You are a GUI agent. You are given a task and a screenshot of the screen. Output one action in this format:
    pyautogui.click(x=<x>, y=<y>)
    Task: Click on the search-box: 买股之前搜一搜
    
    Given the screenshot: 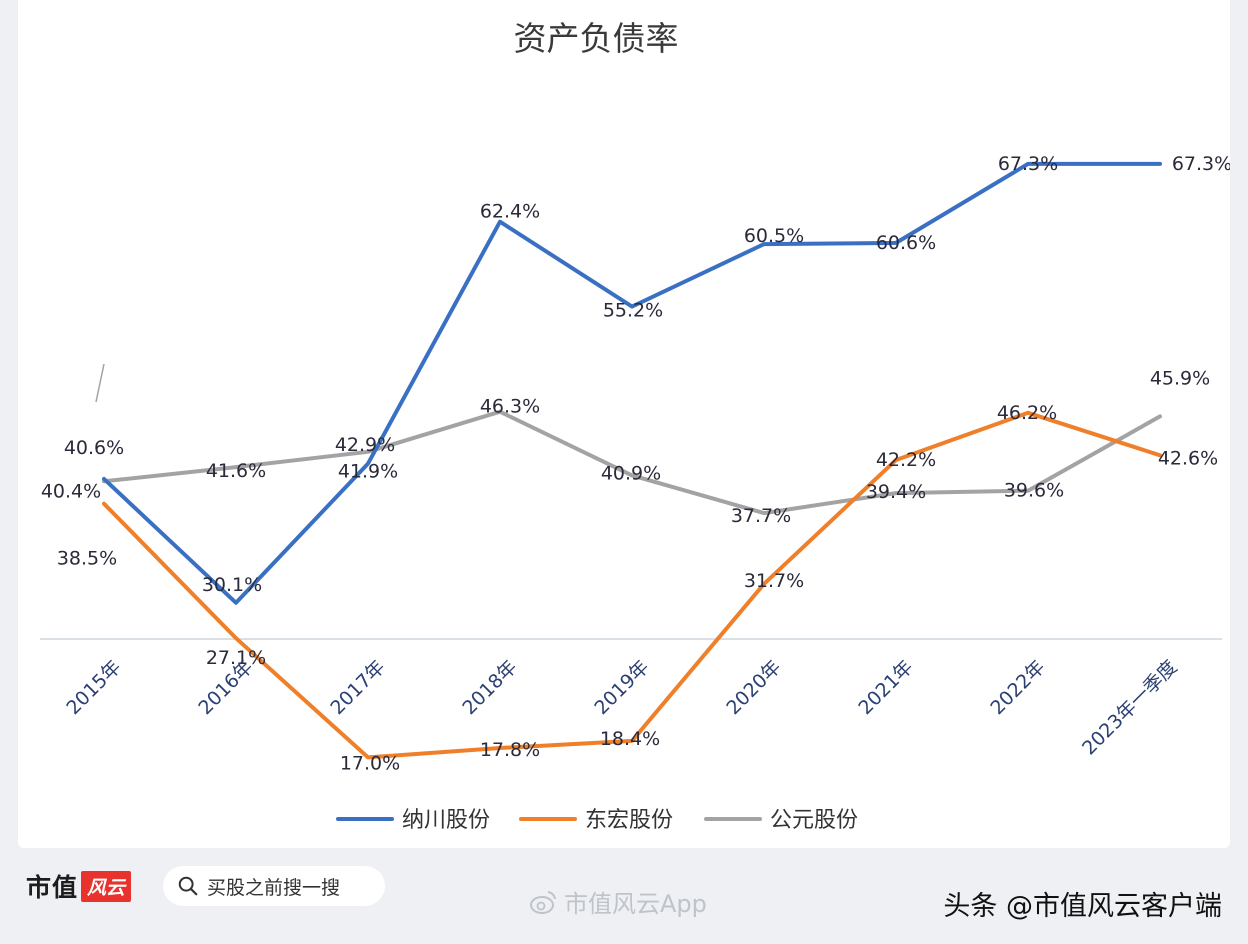 What is the action you would take?
    pyautogui.click(x=274, y=886)
    